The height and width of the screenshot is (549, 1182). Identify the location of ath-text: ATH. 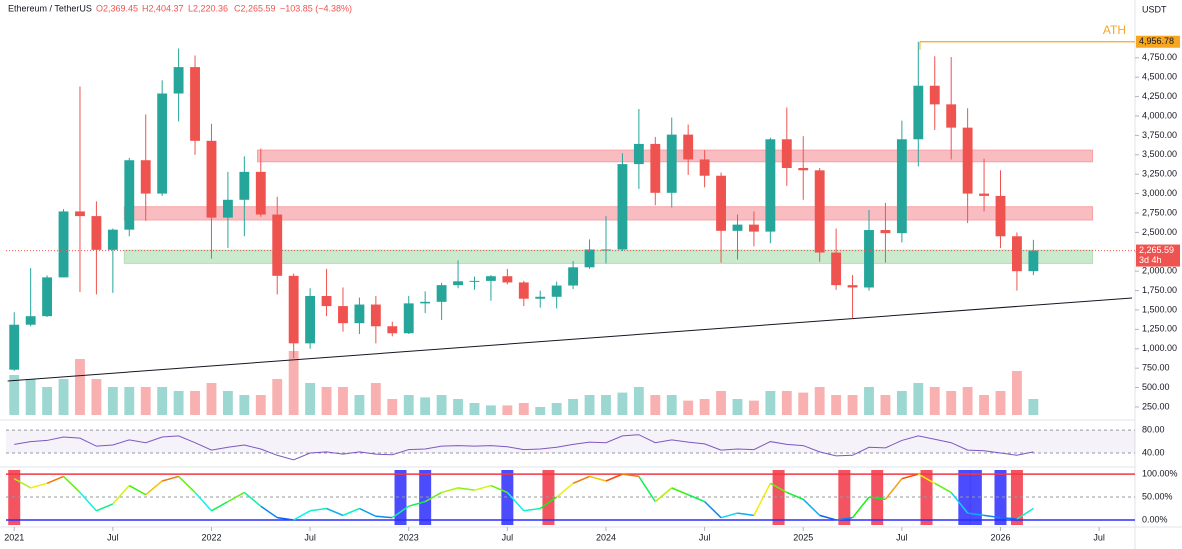
(1114, 30).